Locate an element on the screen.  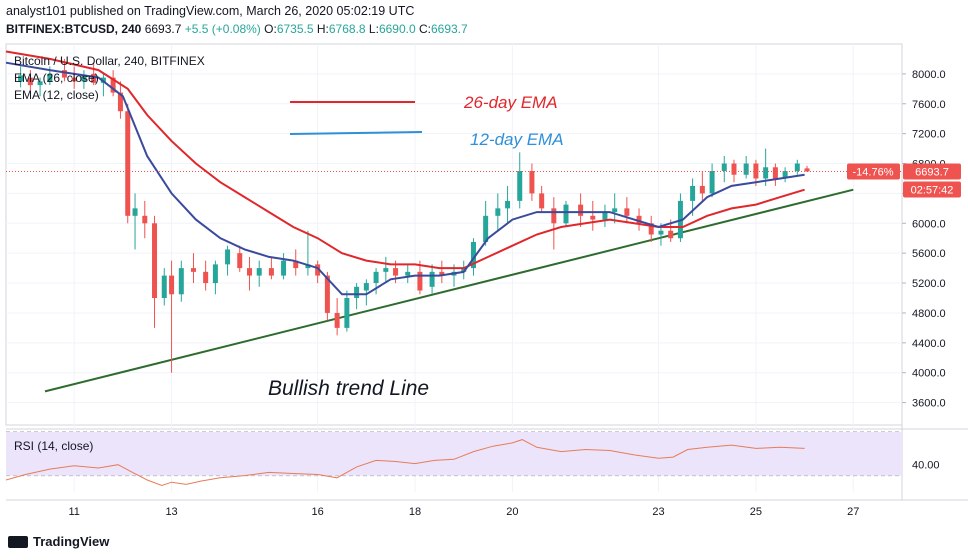
change-value: +5.5 (+0.08%) is located at coordinates (222, 29).